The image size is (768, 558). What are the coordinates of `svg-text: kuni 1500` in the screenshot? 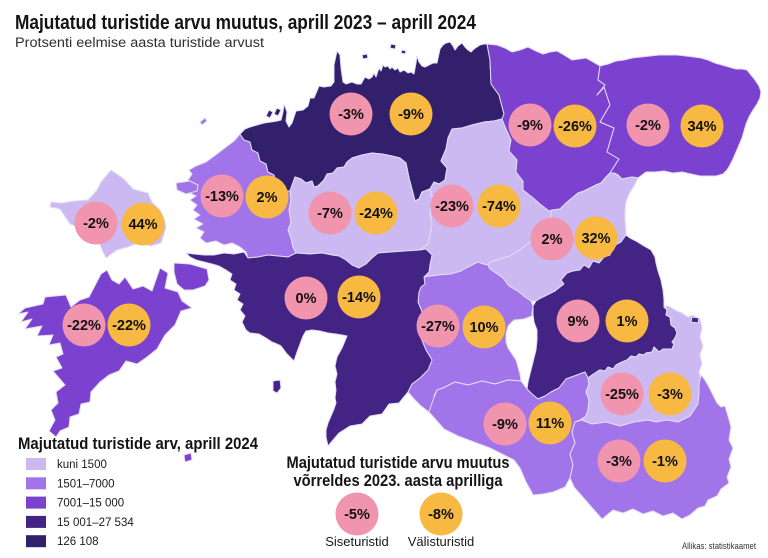 It's located at (82, 465).